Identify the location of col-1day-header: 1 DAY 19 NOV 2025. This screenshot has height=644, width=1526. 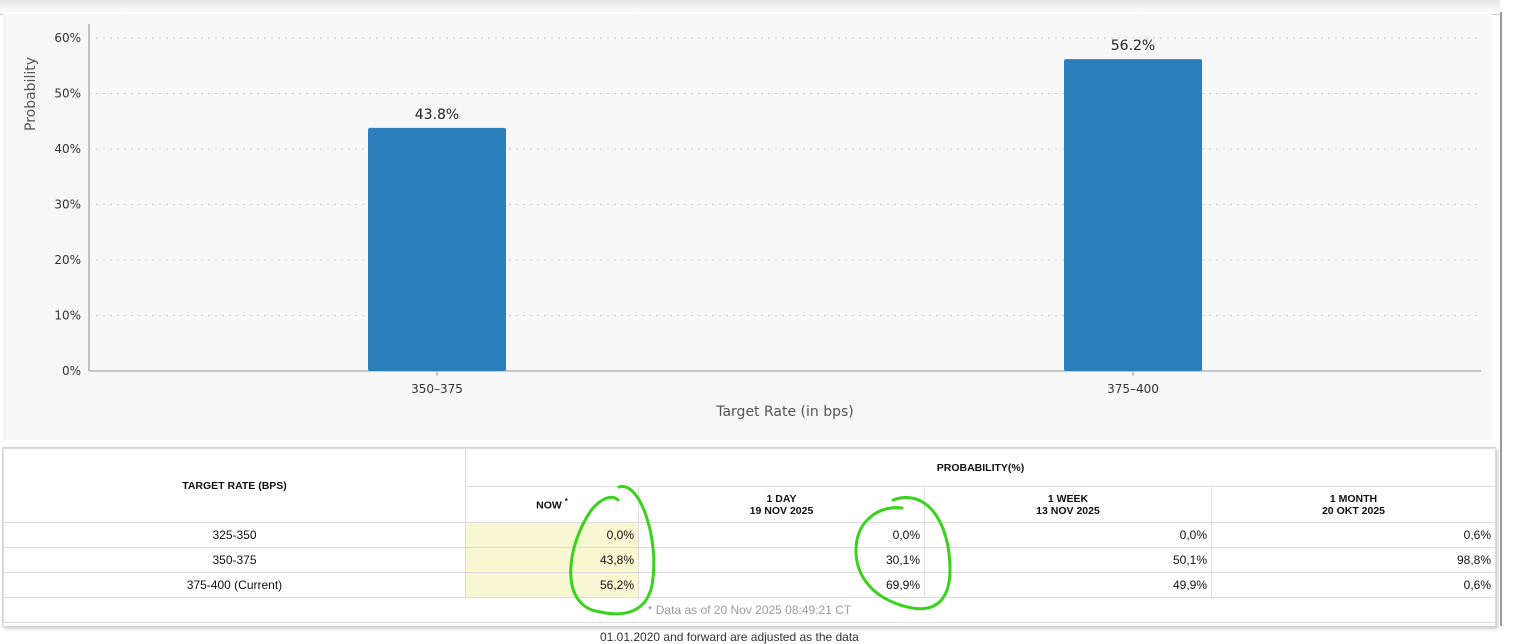
(781, 504).